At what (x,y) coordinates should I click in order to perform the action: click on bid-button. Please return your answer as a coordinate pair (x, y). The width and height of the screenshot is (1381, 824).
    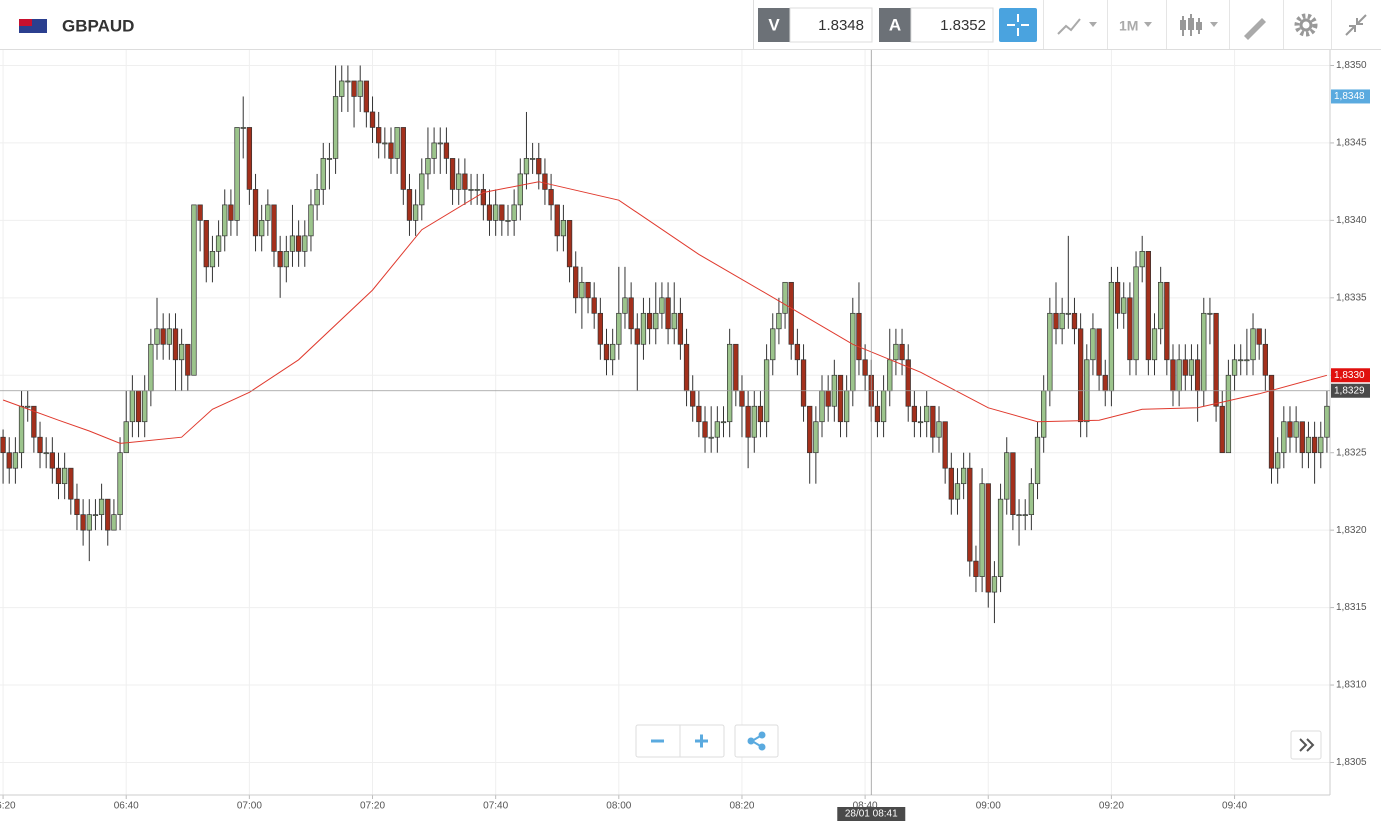
    Looking at the image, I should click on (774, 25).